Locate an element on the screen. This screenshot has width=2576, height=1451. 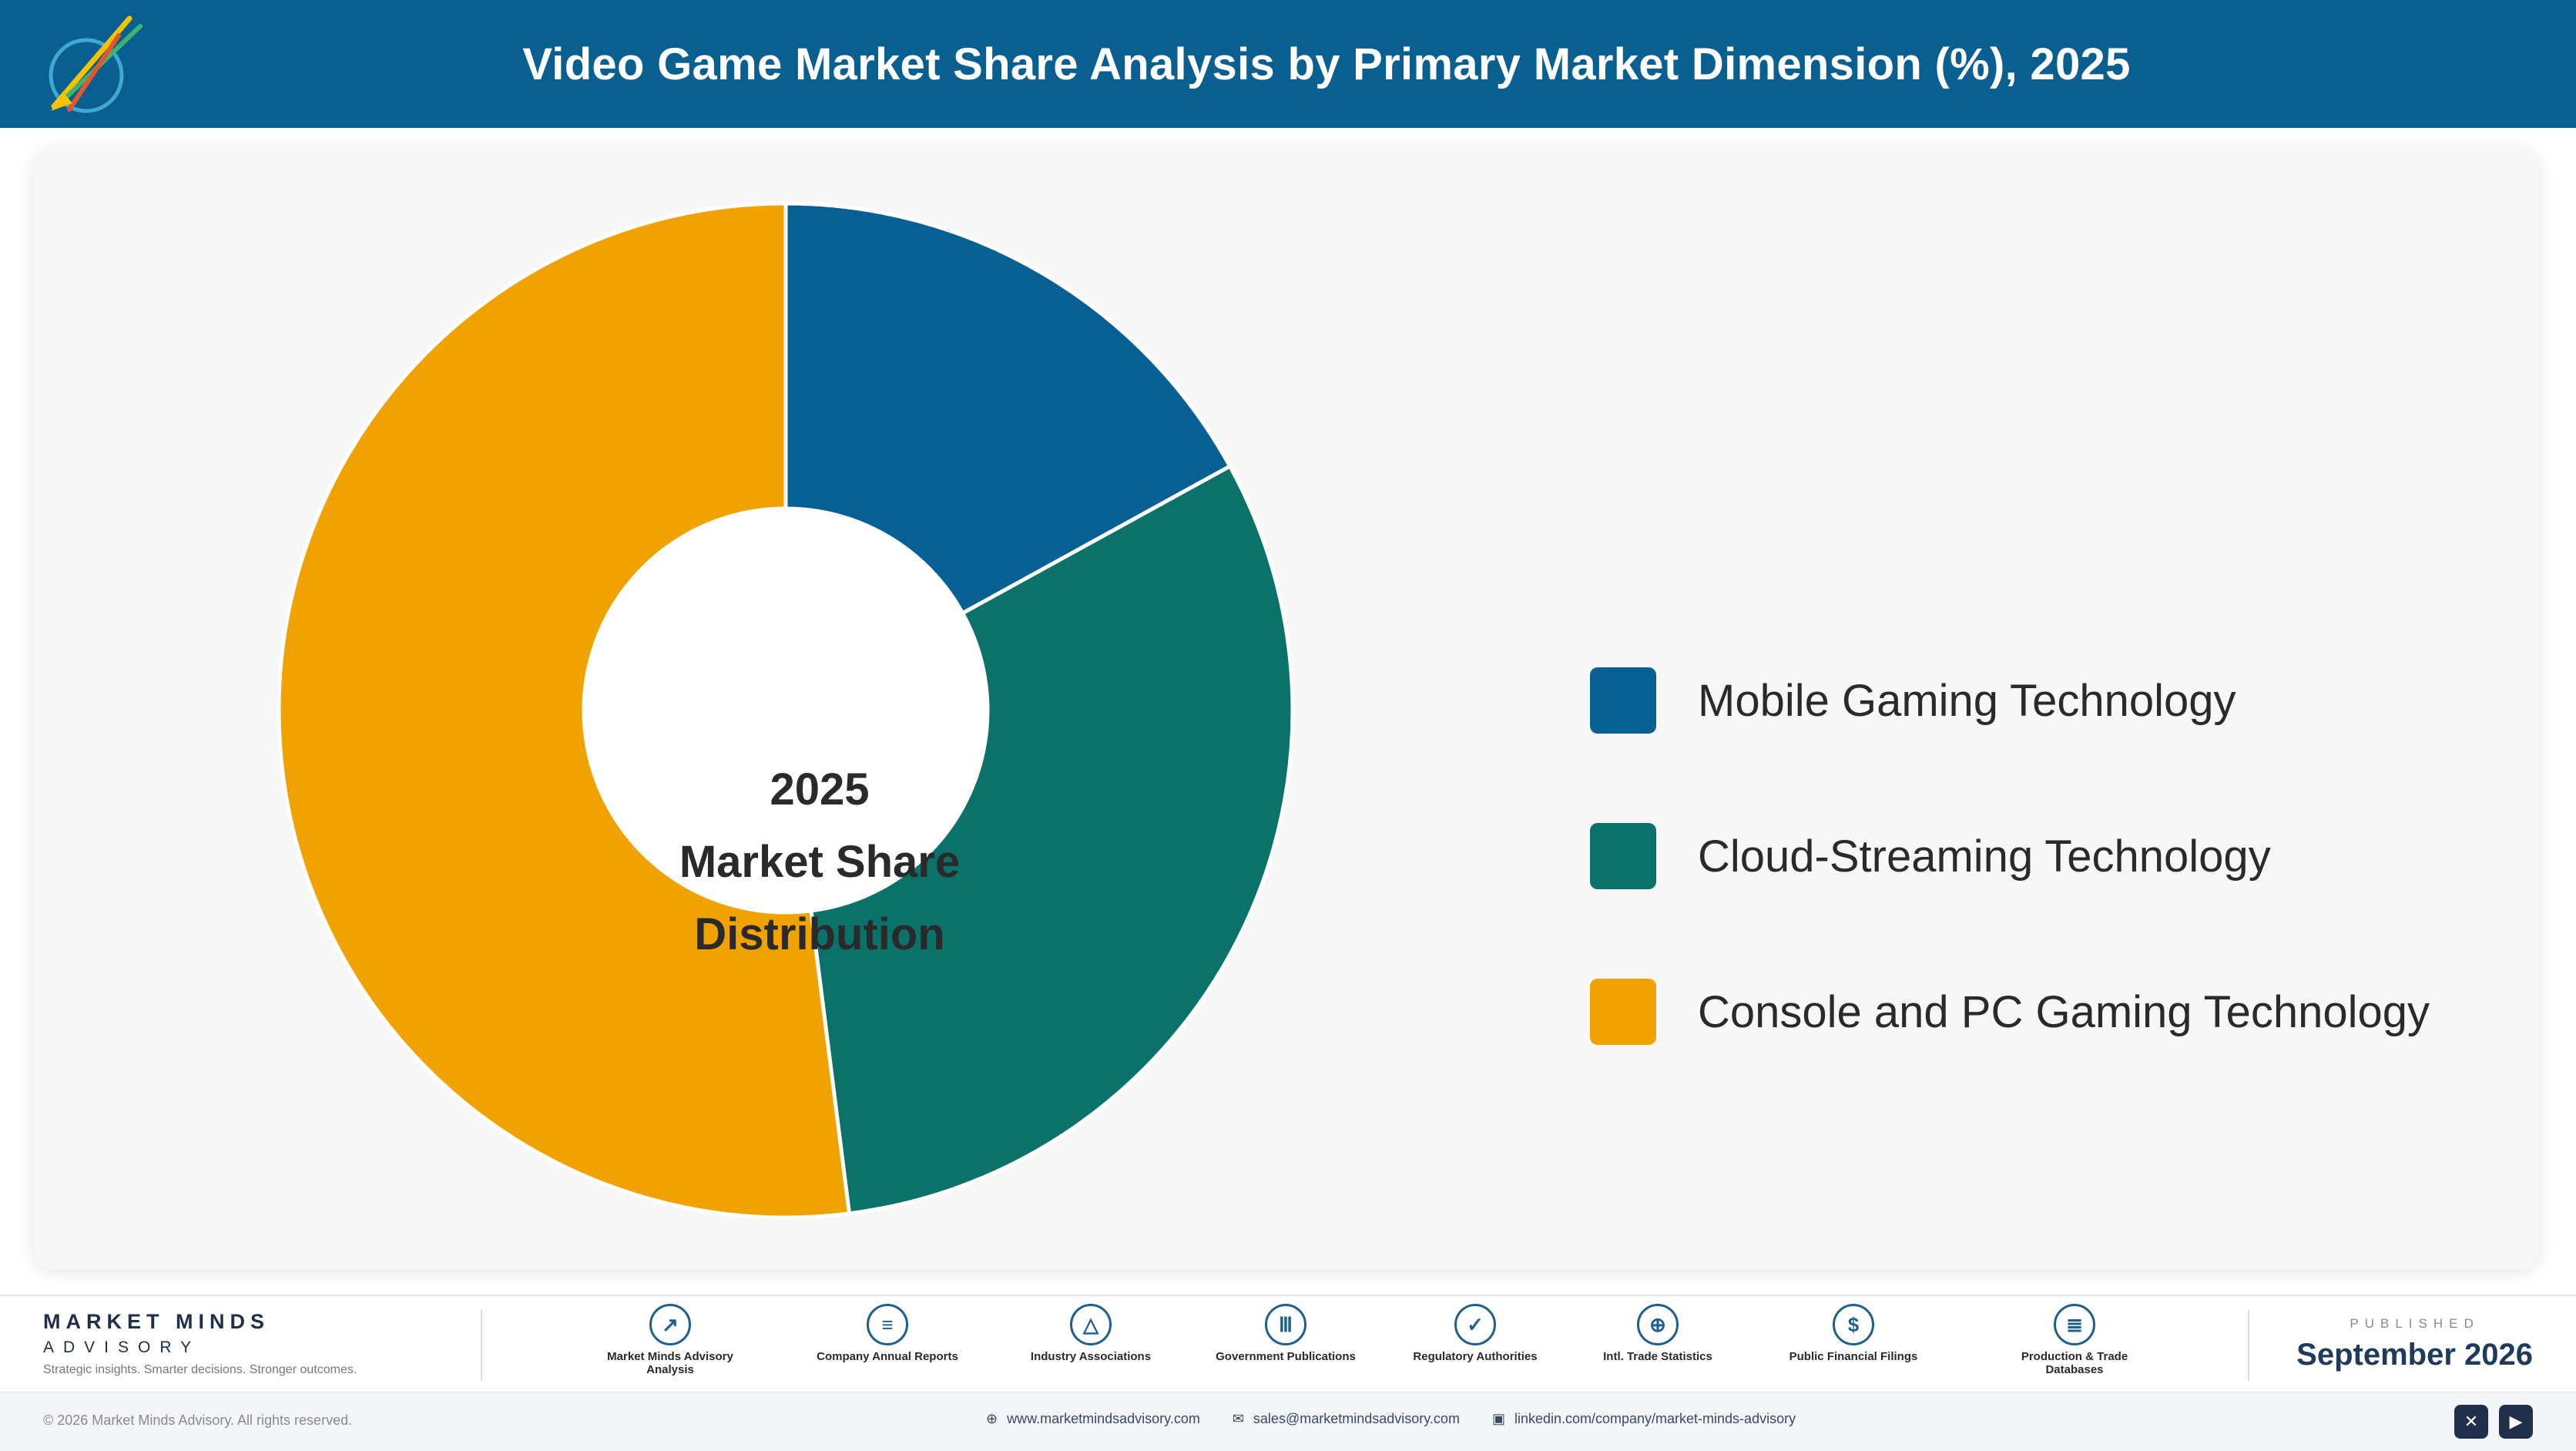
brand-subtitle: ADVISORY is located at coordinates (122, 1347).